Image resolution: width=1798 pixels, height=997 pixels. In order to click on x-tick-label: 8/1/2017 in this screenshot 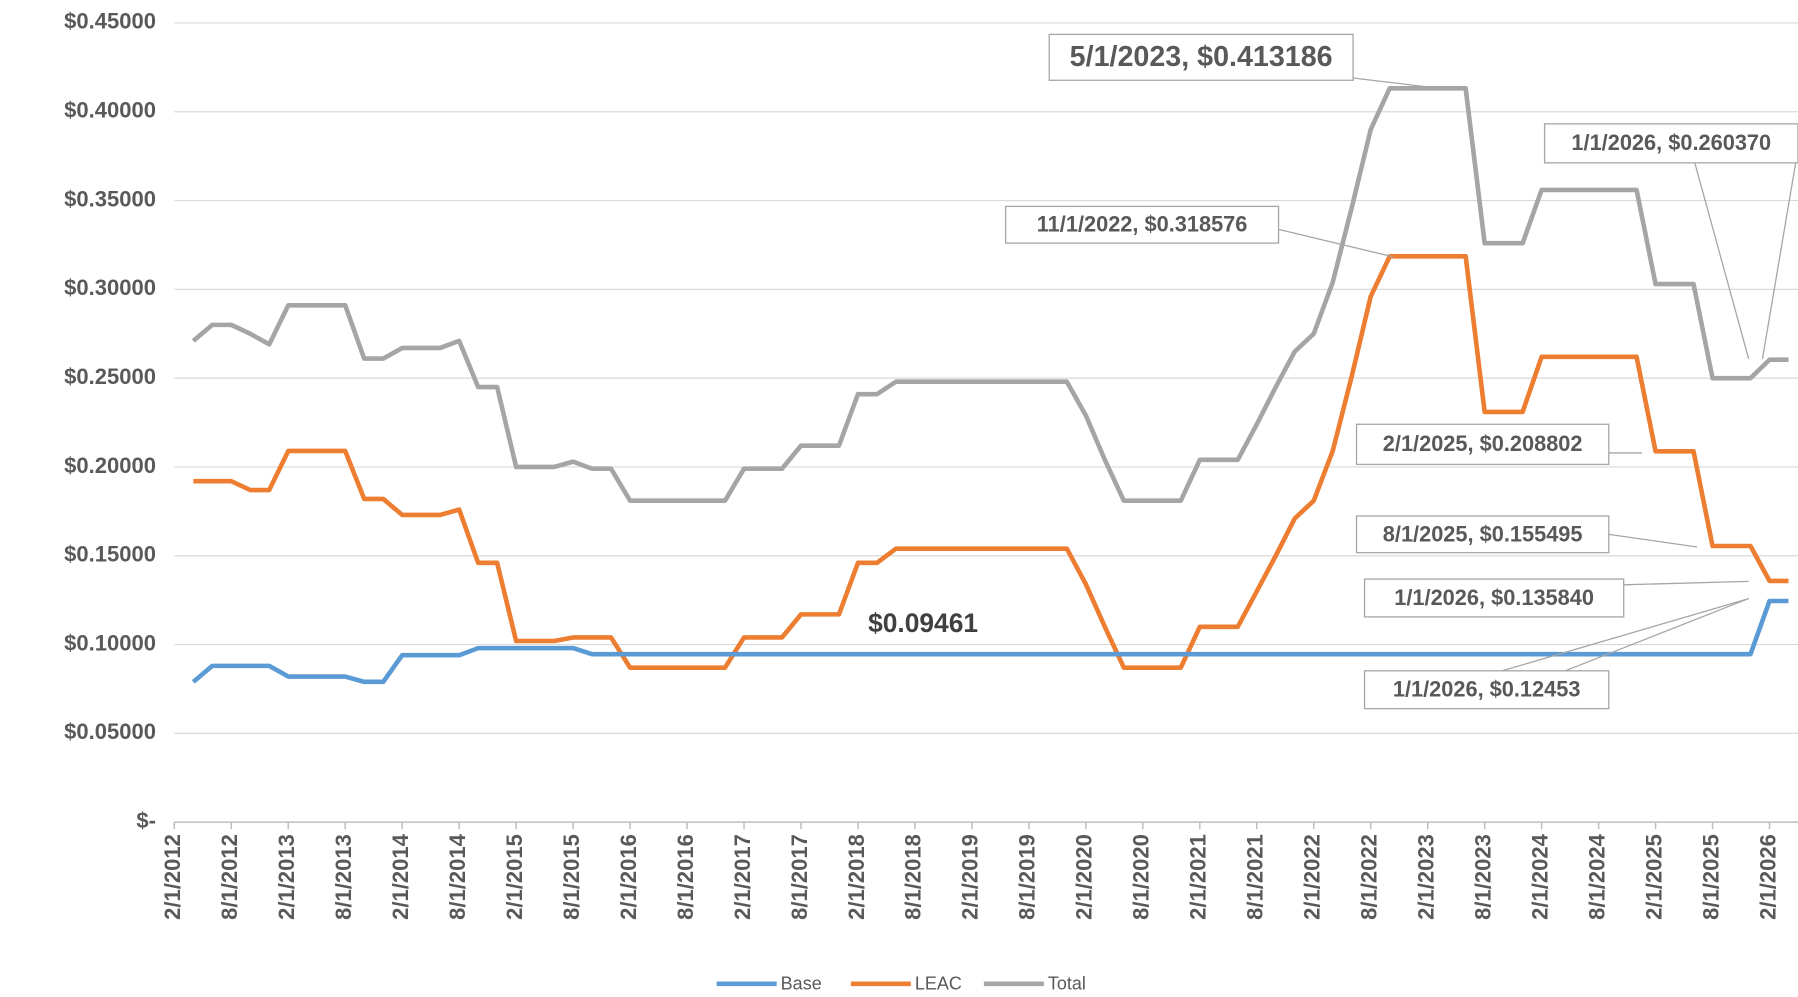, I will do `click(799, 877)`.